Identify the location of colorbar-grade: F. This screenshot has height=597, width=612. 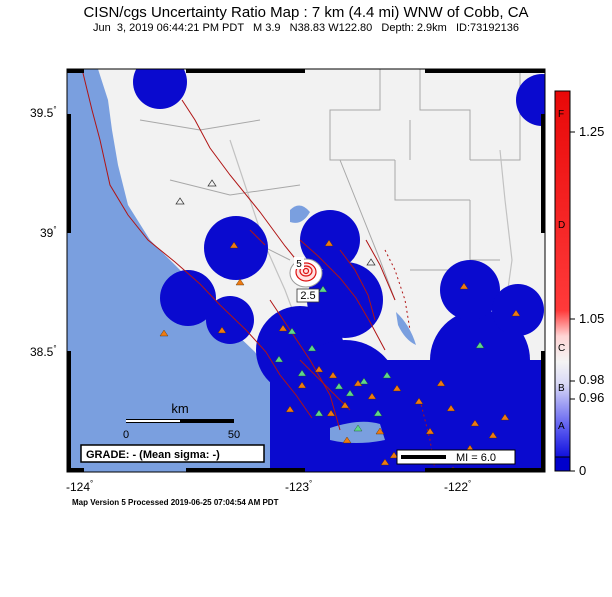
(561, 114).